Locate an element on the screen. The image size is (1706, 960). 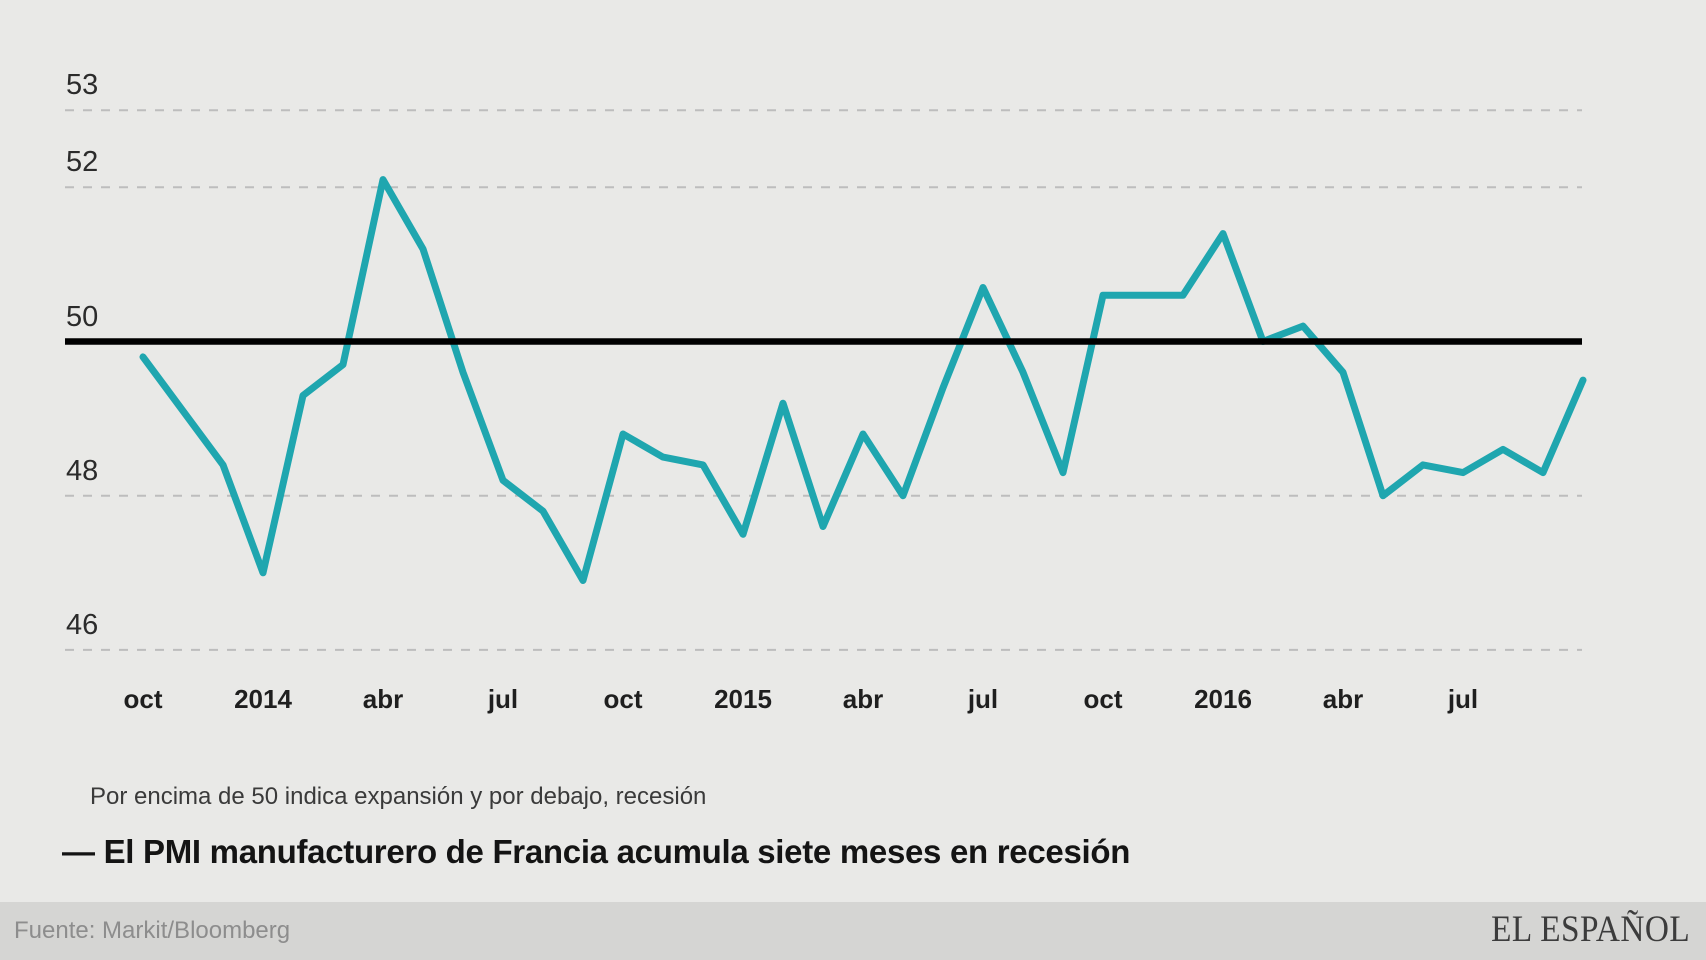
y-tick-53: 53 is located at coordinates (82, 85).